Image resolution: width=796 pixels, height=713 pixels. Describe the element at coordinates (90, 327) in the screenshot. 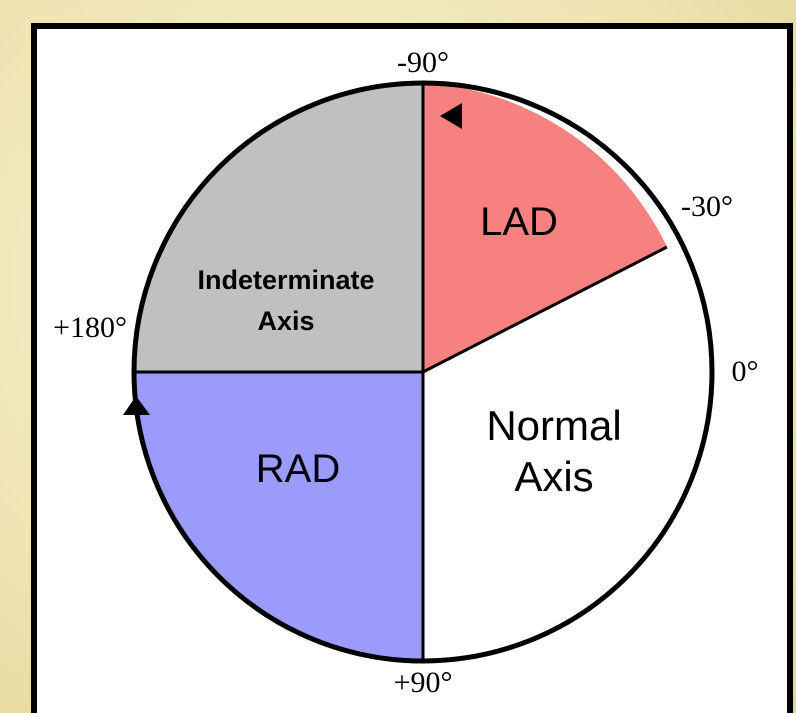

I see `angle-label-plus180: +180°` at that location.